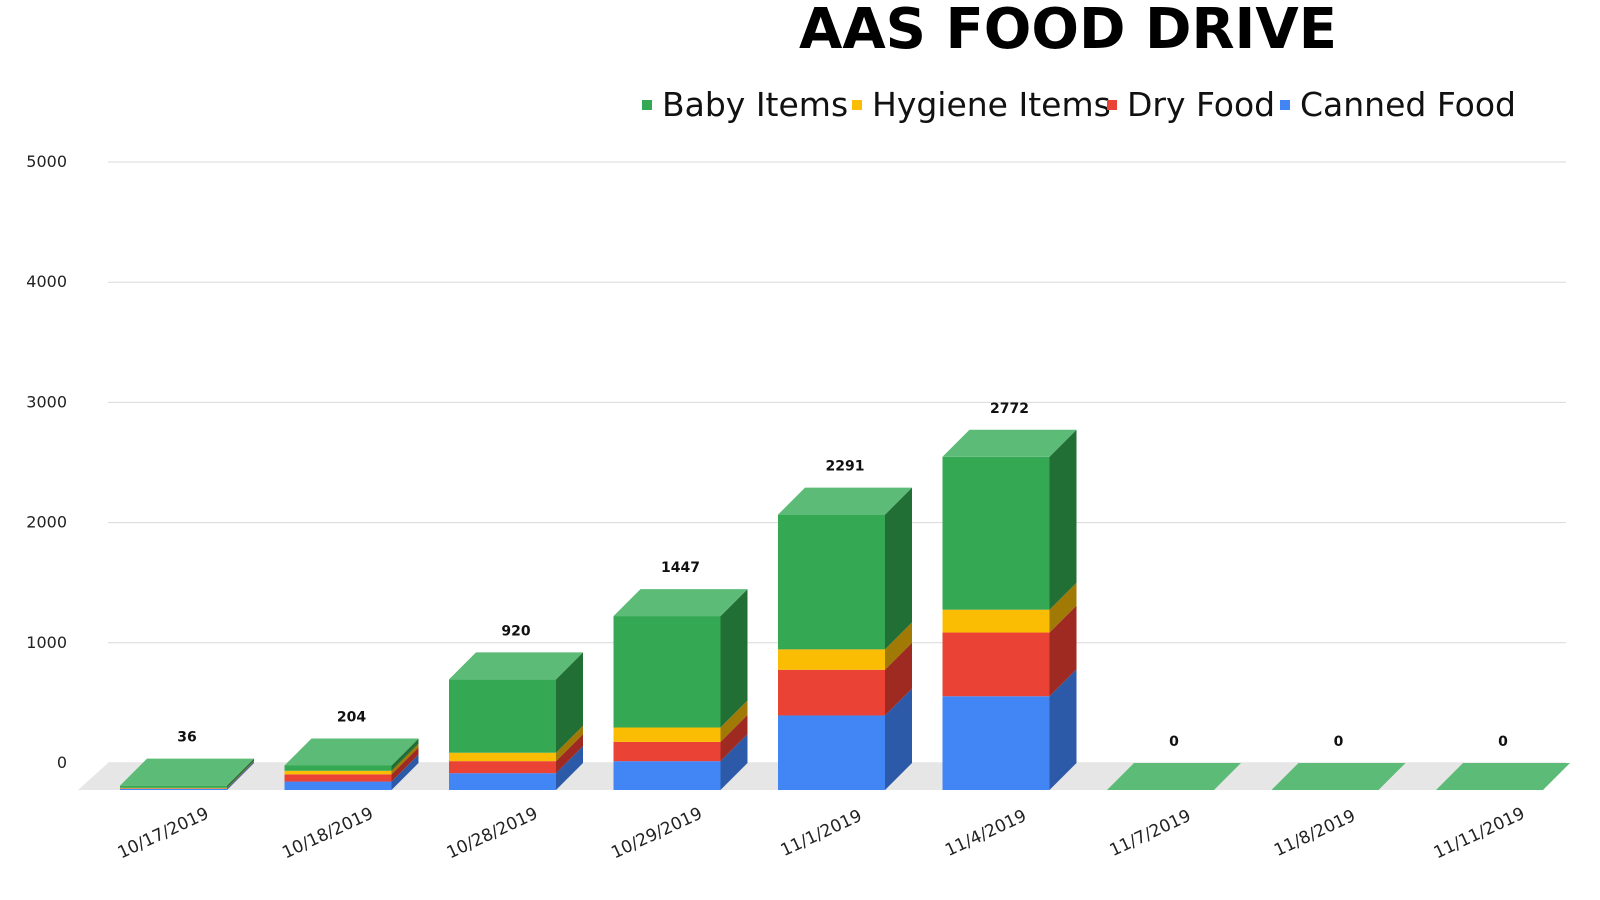 This screenshot has width=1600, height=900. I want to click on legend-item: Hygiene Items, so click(981, 104).